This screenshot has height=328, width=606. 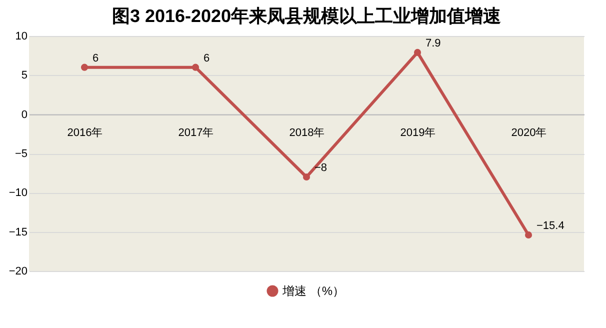 I want to click on y-tick-label: 0, so click(x=24, y=114).